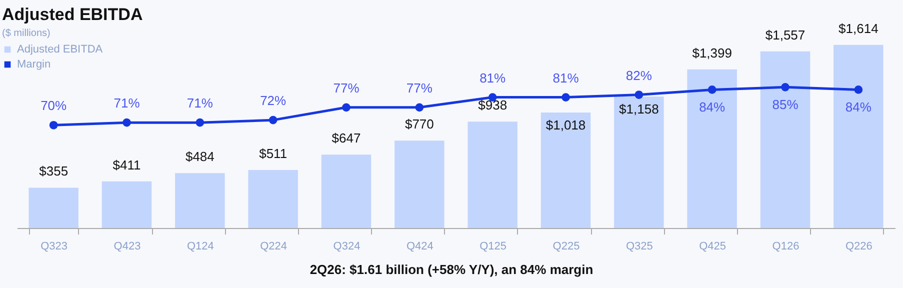  What do you see at coordinates (72, 14) in the screenshot?
I see `chart-title: Adjusted EBITDA` at bounding box center [72, 14].